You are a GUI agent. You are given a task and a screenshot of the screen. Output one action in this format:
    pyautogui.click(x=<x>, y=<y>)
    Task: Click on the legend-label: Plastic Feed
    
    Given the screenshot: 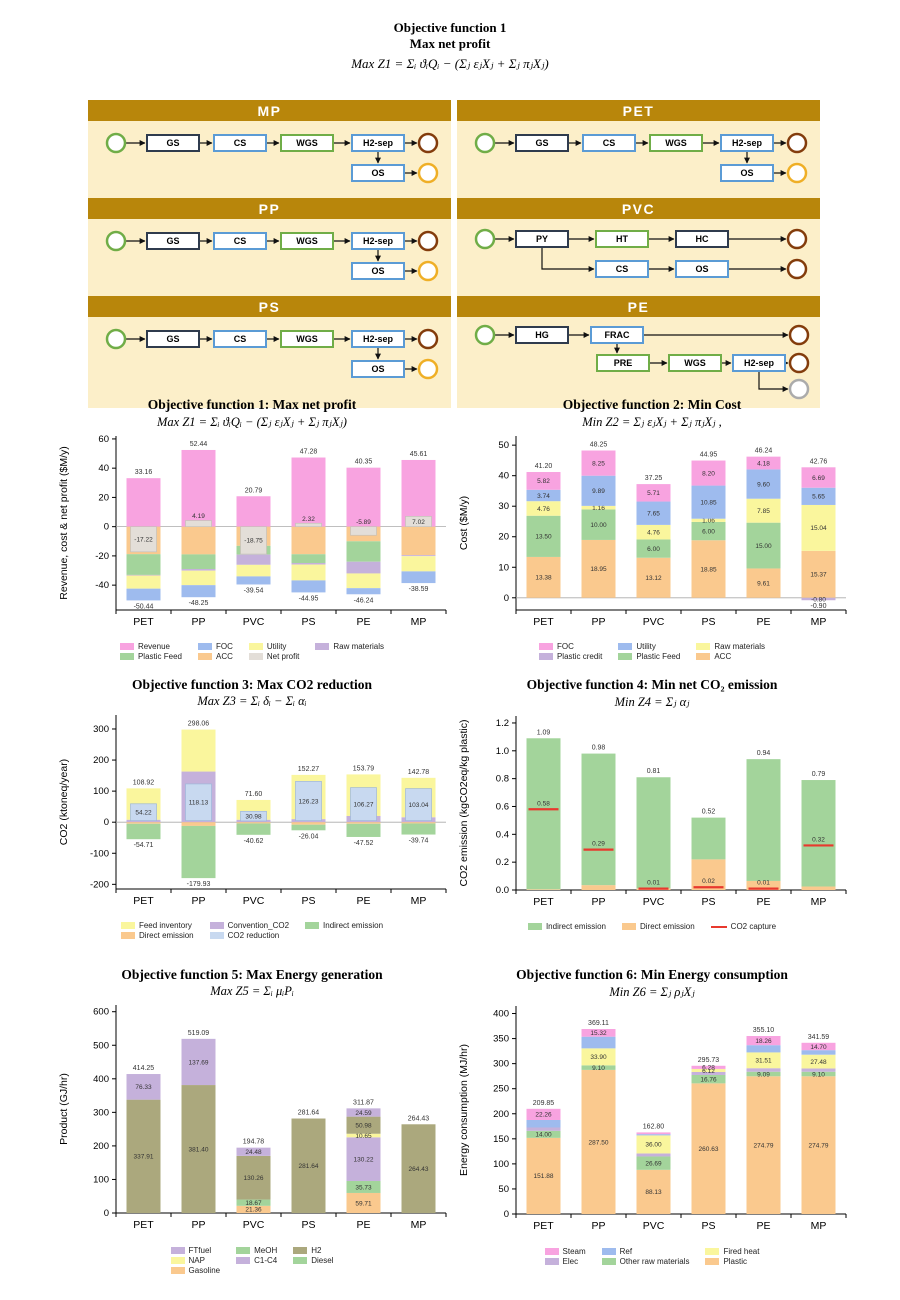 What is the action you would take?
    pyautogui.click(x=658, y=656)
    